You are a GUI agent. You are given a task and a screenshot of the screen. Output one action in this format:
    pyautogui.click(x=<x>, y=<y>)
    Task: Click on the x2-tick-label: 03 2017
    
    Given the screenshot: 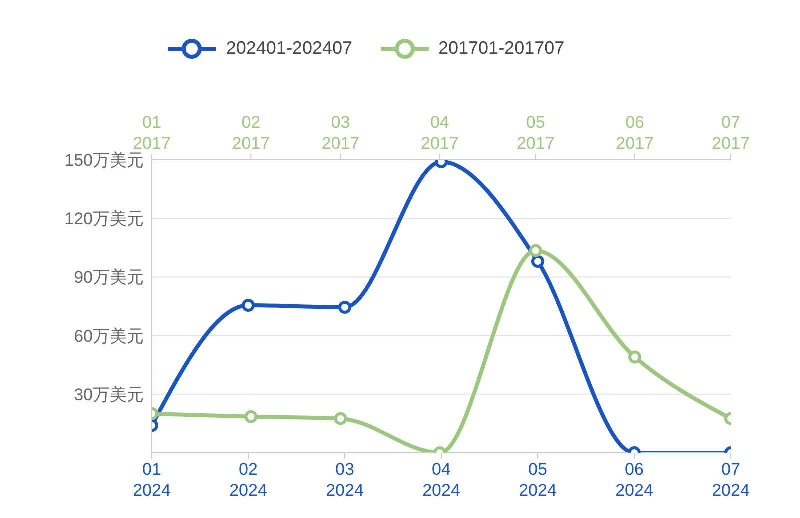 What is the action you would take?
    pyautogui.click(x=341, y=133)
    